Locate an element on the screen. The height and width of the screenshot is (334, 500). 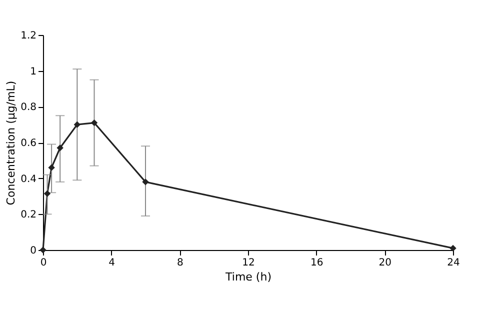
y-tick-label: 0 is located at coordinates (33, 251).